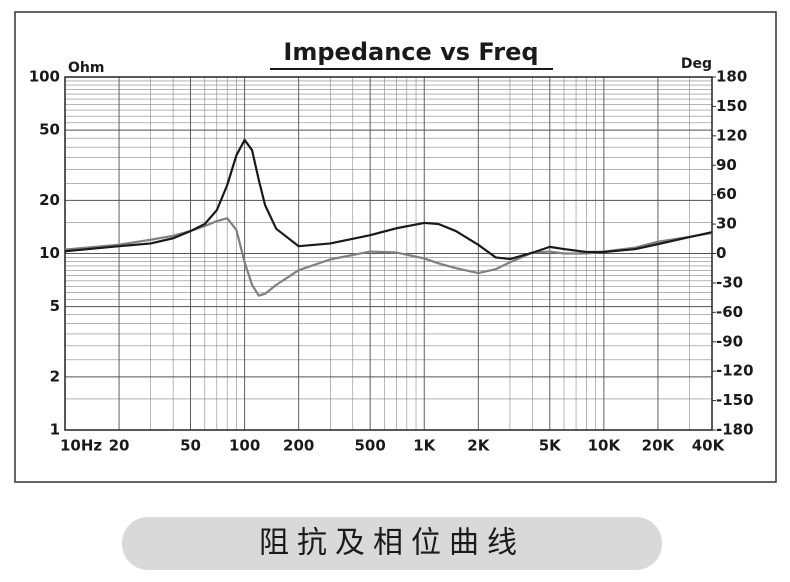 This screenshot has width=790, height=582. What do you see at coordinates (81, 446) in the screenshot?
I see `x-tick-label: 10Hz` at bounding box center [81, 446].